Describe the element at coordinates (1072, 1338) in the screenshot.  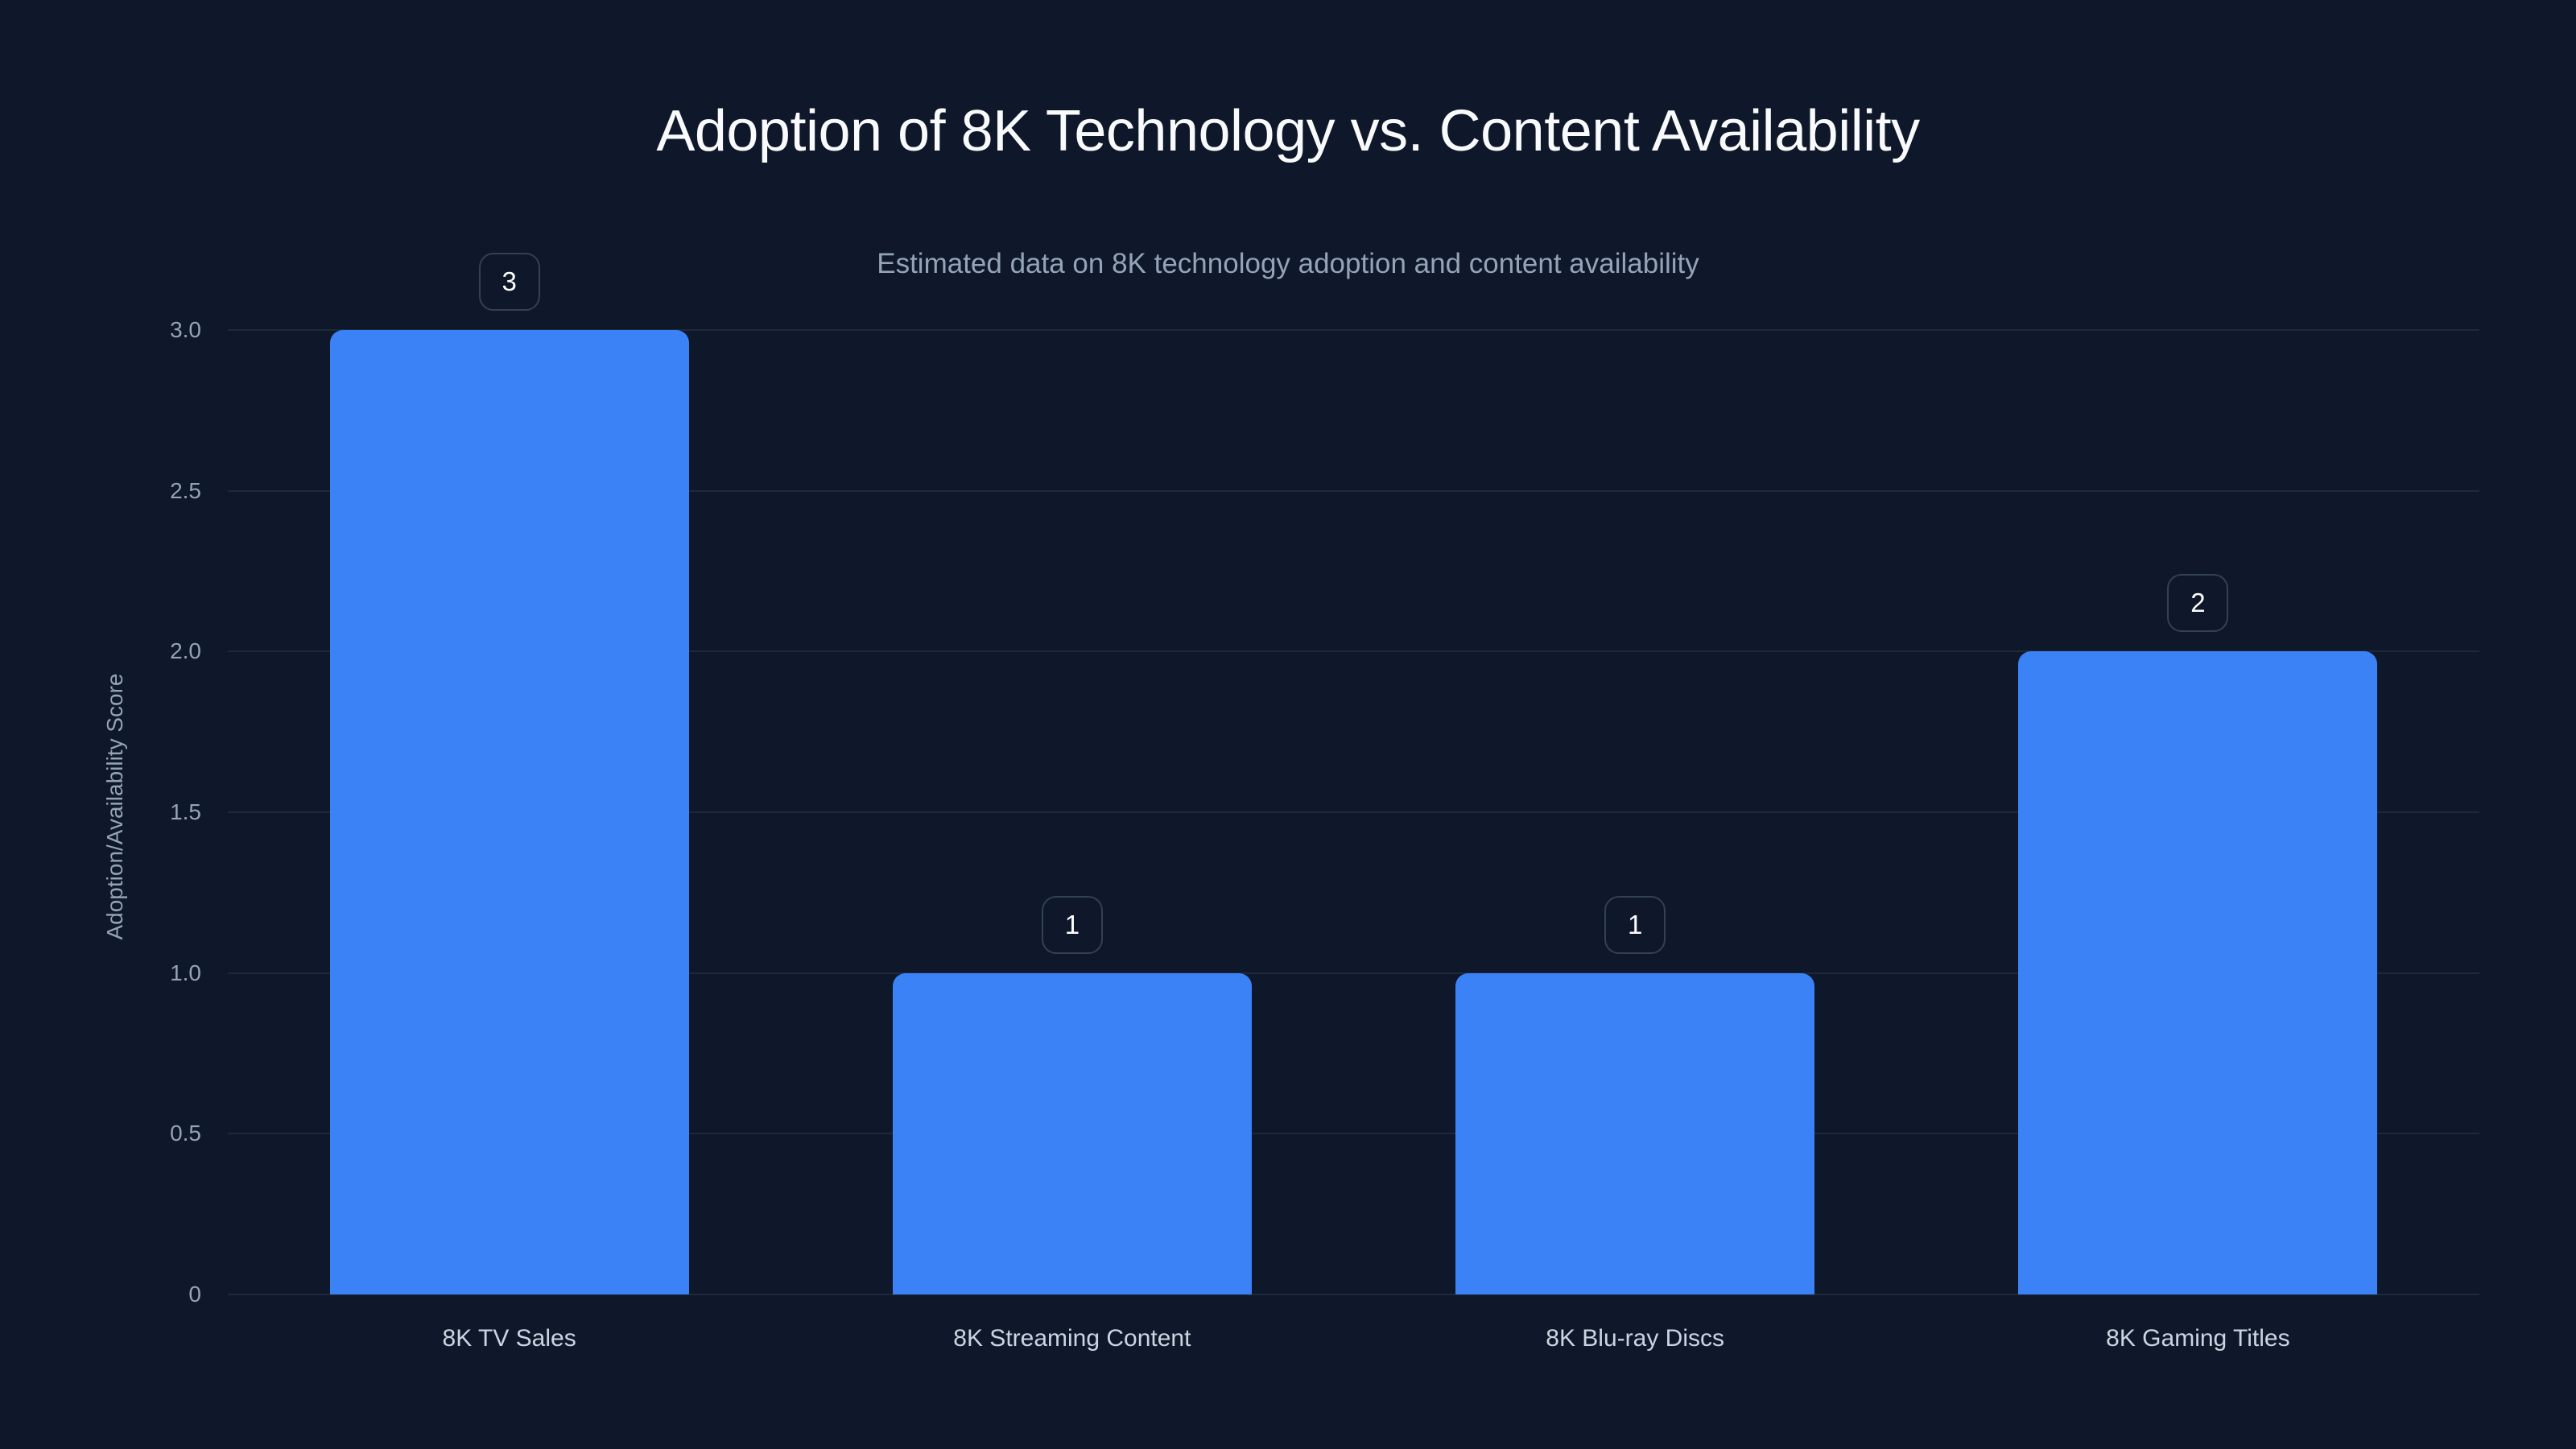
I see `x-tick-label: 8K Streaming Content` at that location.